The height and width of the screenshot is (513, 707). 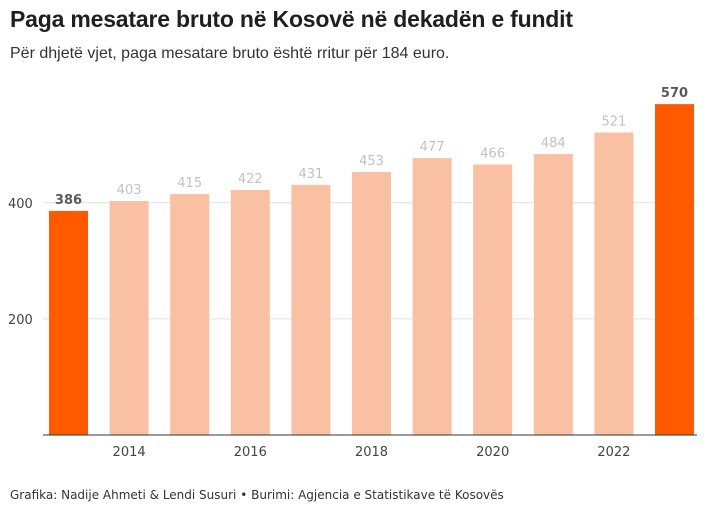 I want to click on value-label: 386, so click(x=68, y=200).